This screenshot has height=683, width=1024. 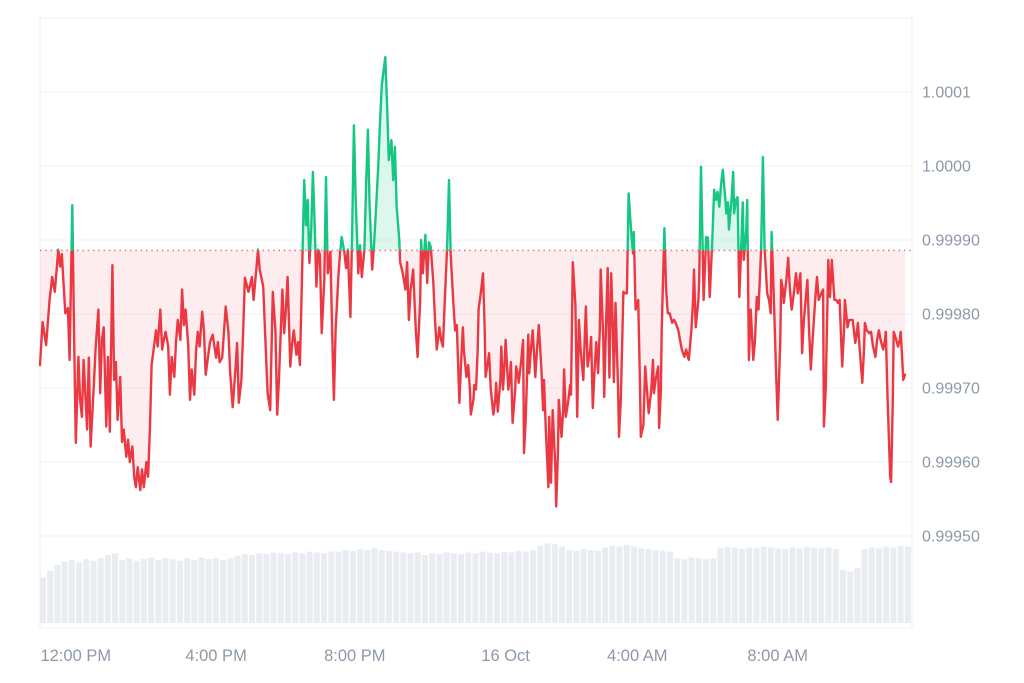 What do you see at coordinates (215, 656) in the screenshot?
I see `x-axis-tick-label: 4:00 PM` at bounding box center [215, 656].